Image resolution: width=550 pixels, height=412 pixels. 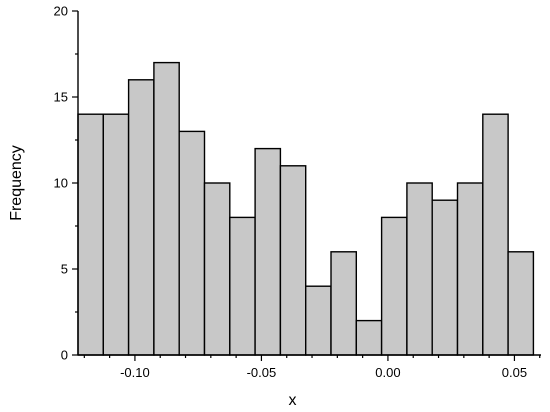 What do you see at coordinates (135, 372) in the screenshot?
I see `x-tick-label-1: -0.10` at bounding box center [135, 372].